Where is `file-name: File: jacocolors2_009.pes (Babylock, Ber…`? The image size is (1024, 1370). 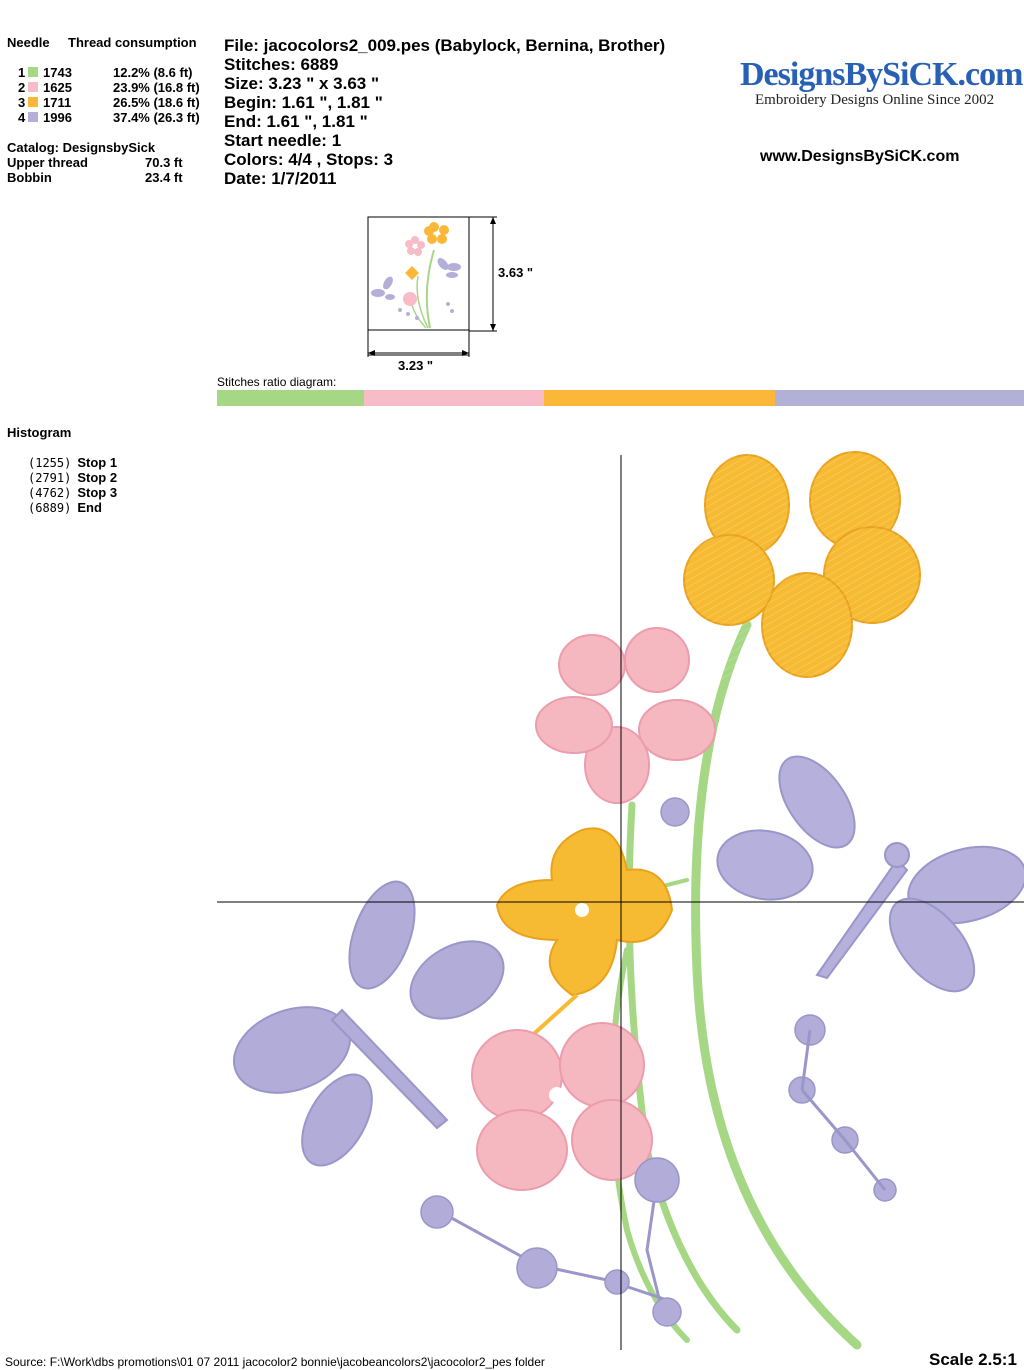
file-name: File: jacocolors2_009.pes (Babylock, Ber… is located at coordinates (445, 45).